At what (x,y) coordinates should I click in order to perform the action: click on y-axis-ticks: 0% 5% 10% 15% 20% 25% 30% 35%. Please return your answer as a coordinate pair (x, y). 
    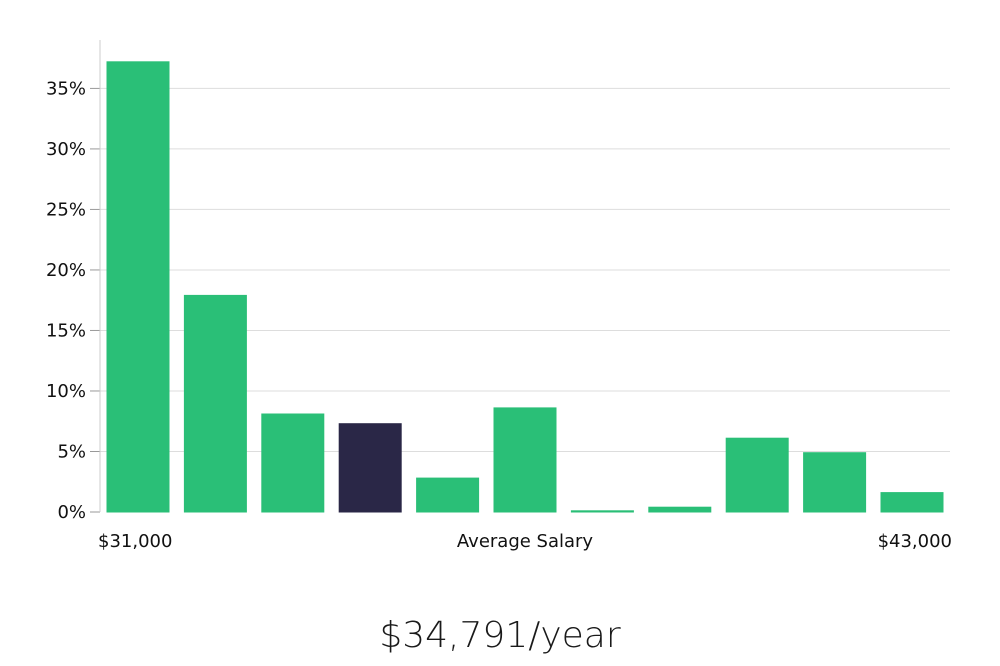
    Looking at the image, I should click on (73, 300).